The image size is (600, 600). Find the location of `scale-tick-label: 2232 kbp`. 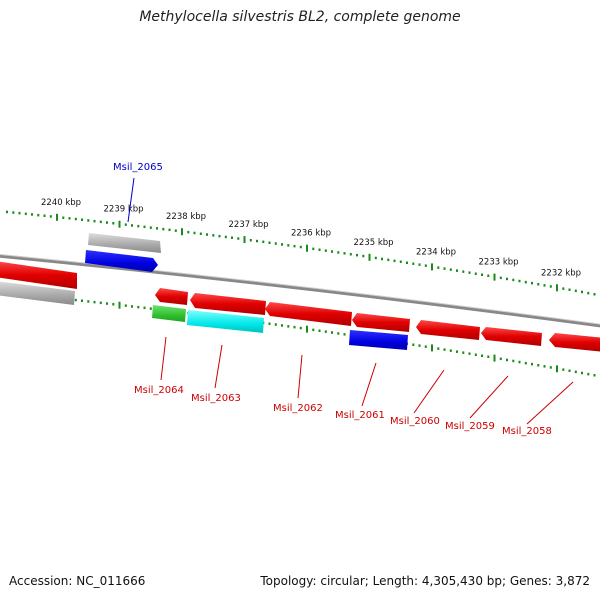

scale-tick-label: 2232 kbp is located at coordinates (561, 273).